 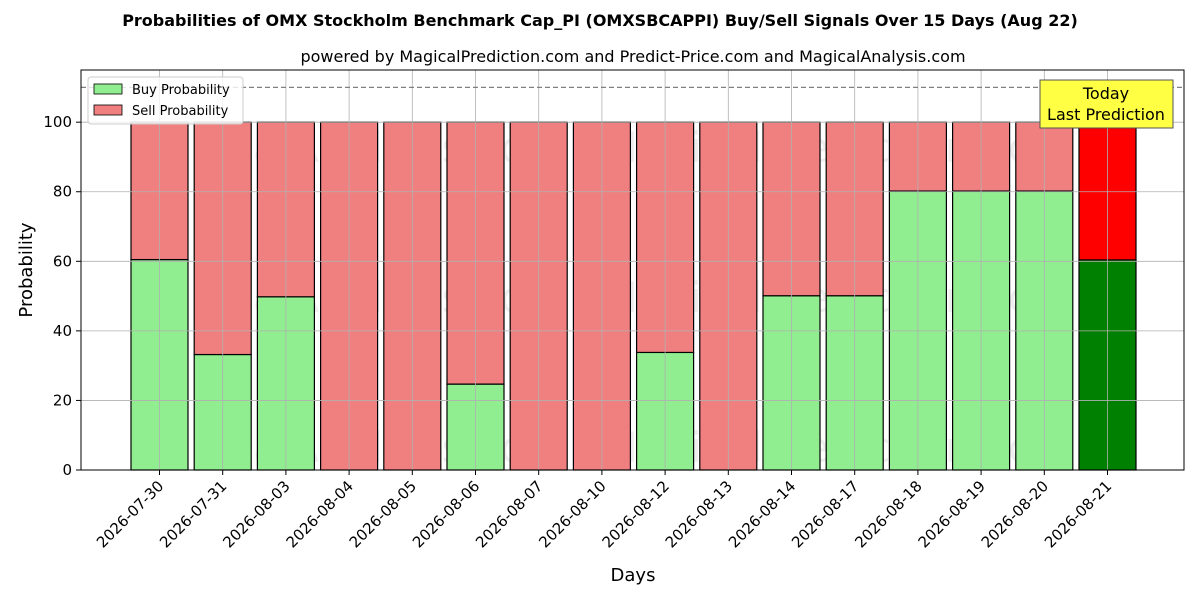 I want to click on y-tick-label: 20, so click(x=62, y=400).